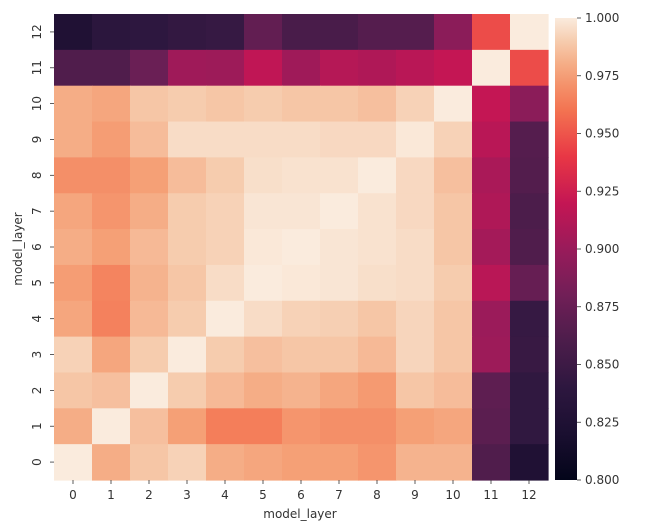  What do you see at coordinates (37, 319) in the screenshot?
I see `y-tick-label: 4` at bounding box center [37, 319].